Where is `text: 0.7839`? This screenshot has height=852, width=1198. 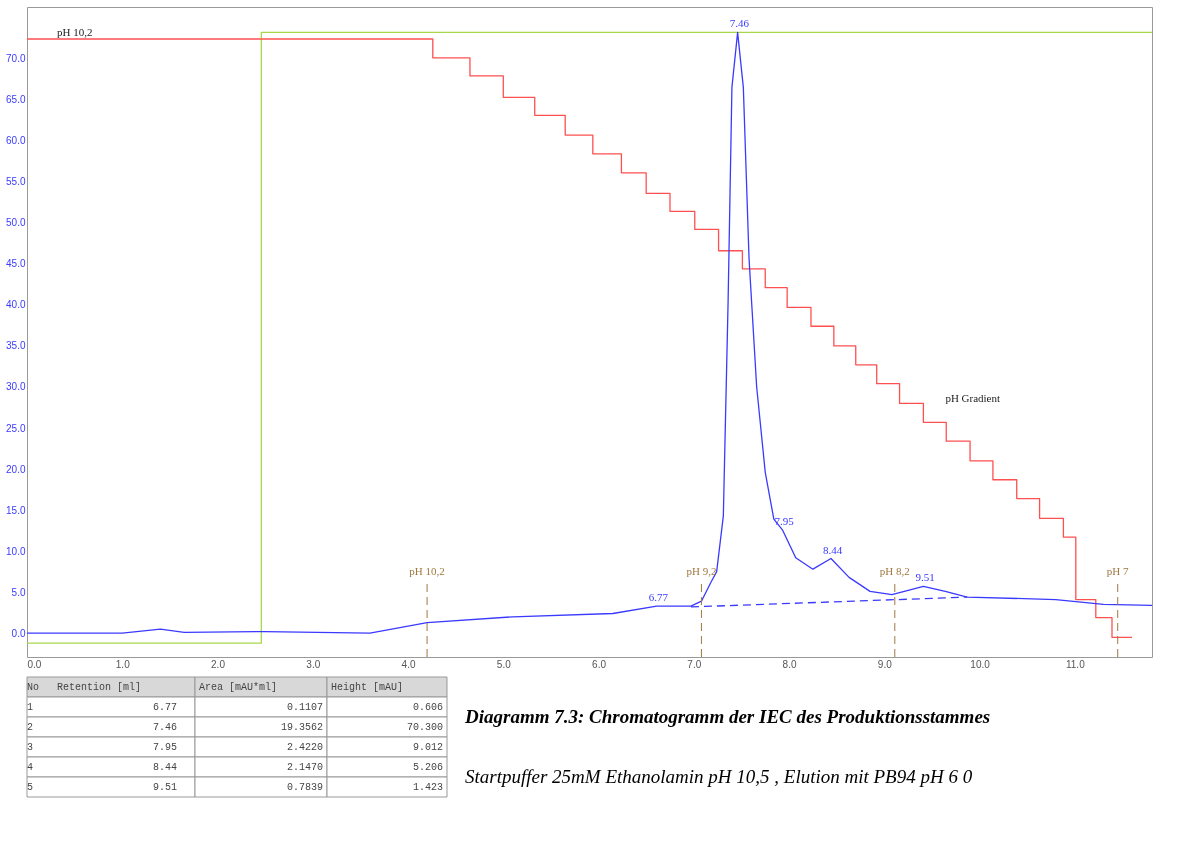
text: 0.7839 is located at coordinates (304, 787).